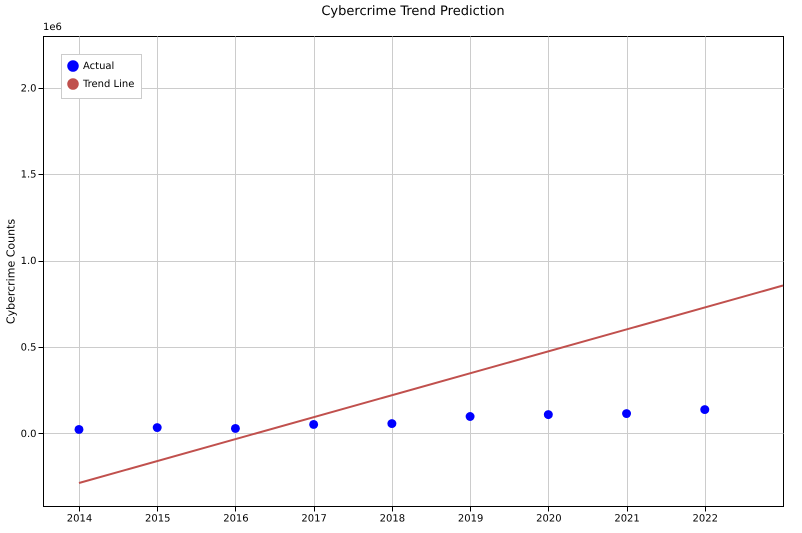 This screenshot has height=533, width=802. What do you see at coordinates (52, 27) in the screenshot?
I see `text: 1e6` at bounding box center [52, 27].